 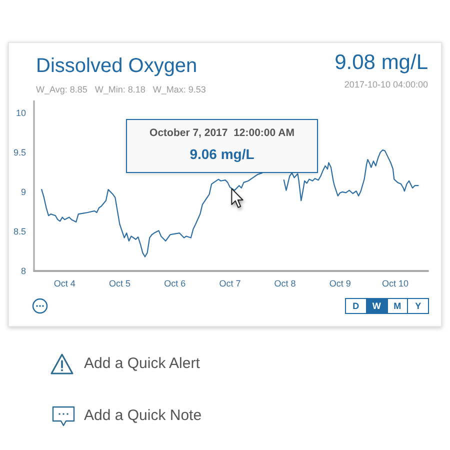 What do you see at coordinates (23, 271) in the screenshot?
I see `y-tick-label: 8` at bounding box center [23, 271].